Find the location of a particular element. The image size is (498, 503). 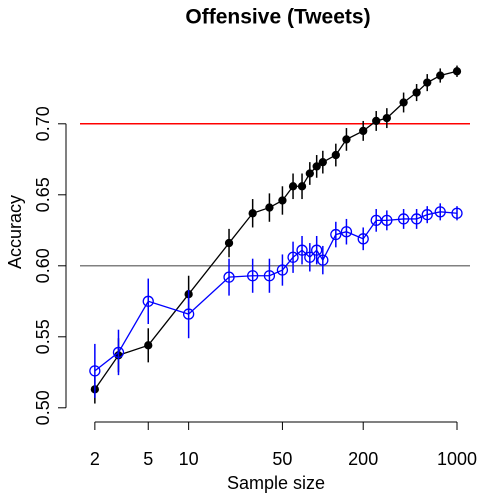

x-tick-label: 200 is located at coordinates (363, 459).